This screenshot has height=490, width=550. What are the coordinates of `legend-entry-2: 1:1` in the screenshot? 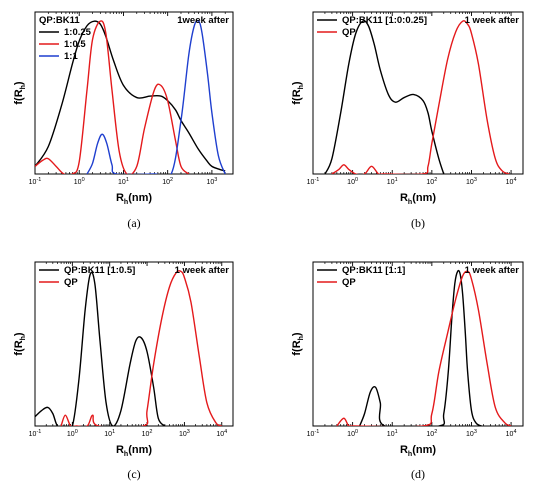 It's located at (71, 56).